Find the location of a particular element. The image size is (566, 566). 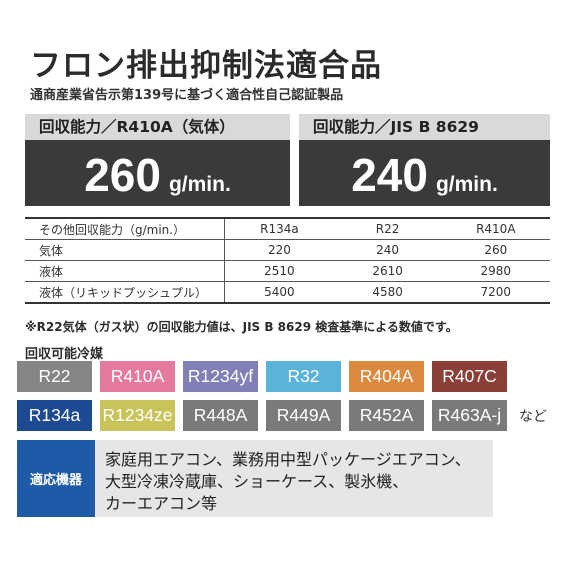

refrigerant-chip: R404A is located at coordinates (386, 376).